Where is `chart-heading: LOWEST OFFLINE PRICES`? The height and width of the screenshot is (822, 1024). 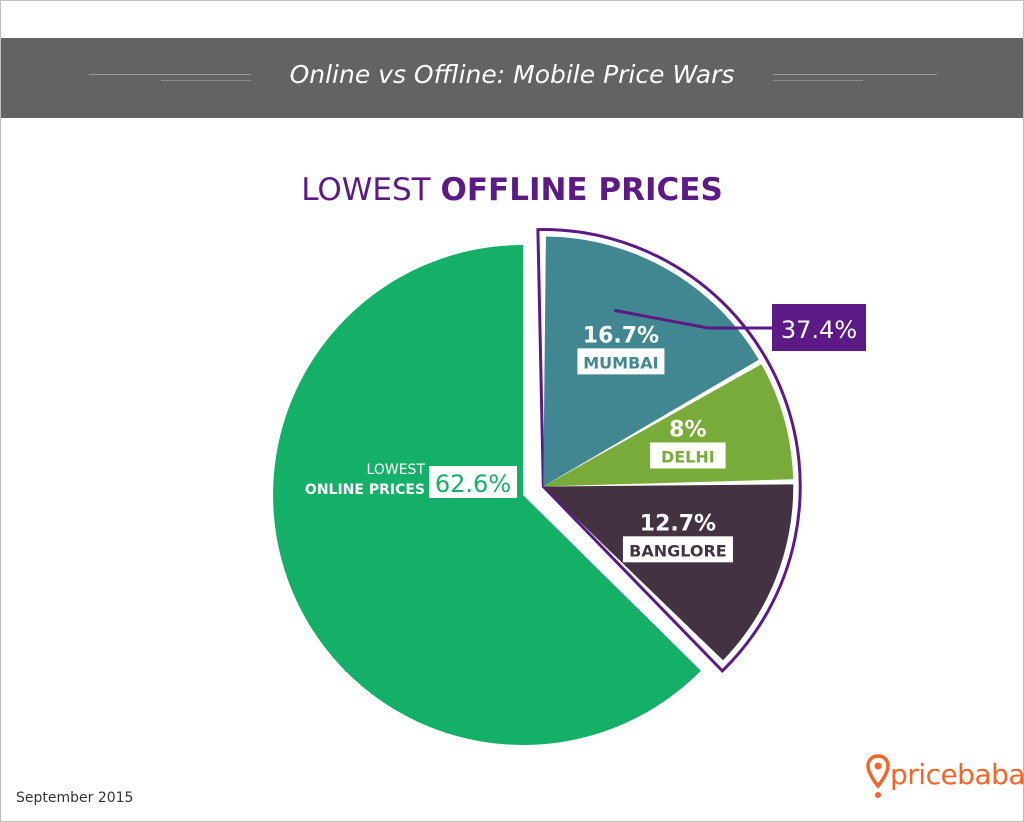 chart-heading: LOWEST OFFLINE PRICES is located at coordinates (512, 190).